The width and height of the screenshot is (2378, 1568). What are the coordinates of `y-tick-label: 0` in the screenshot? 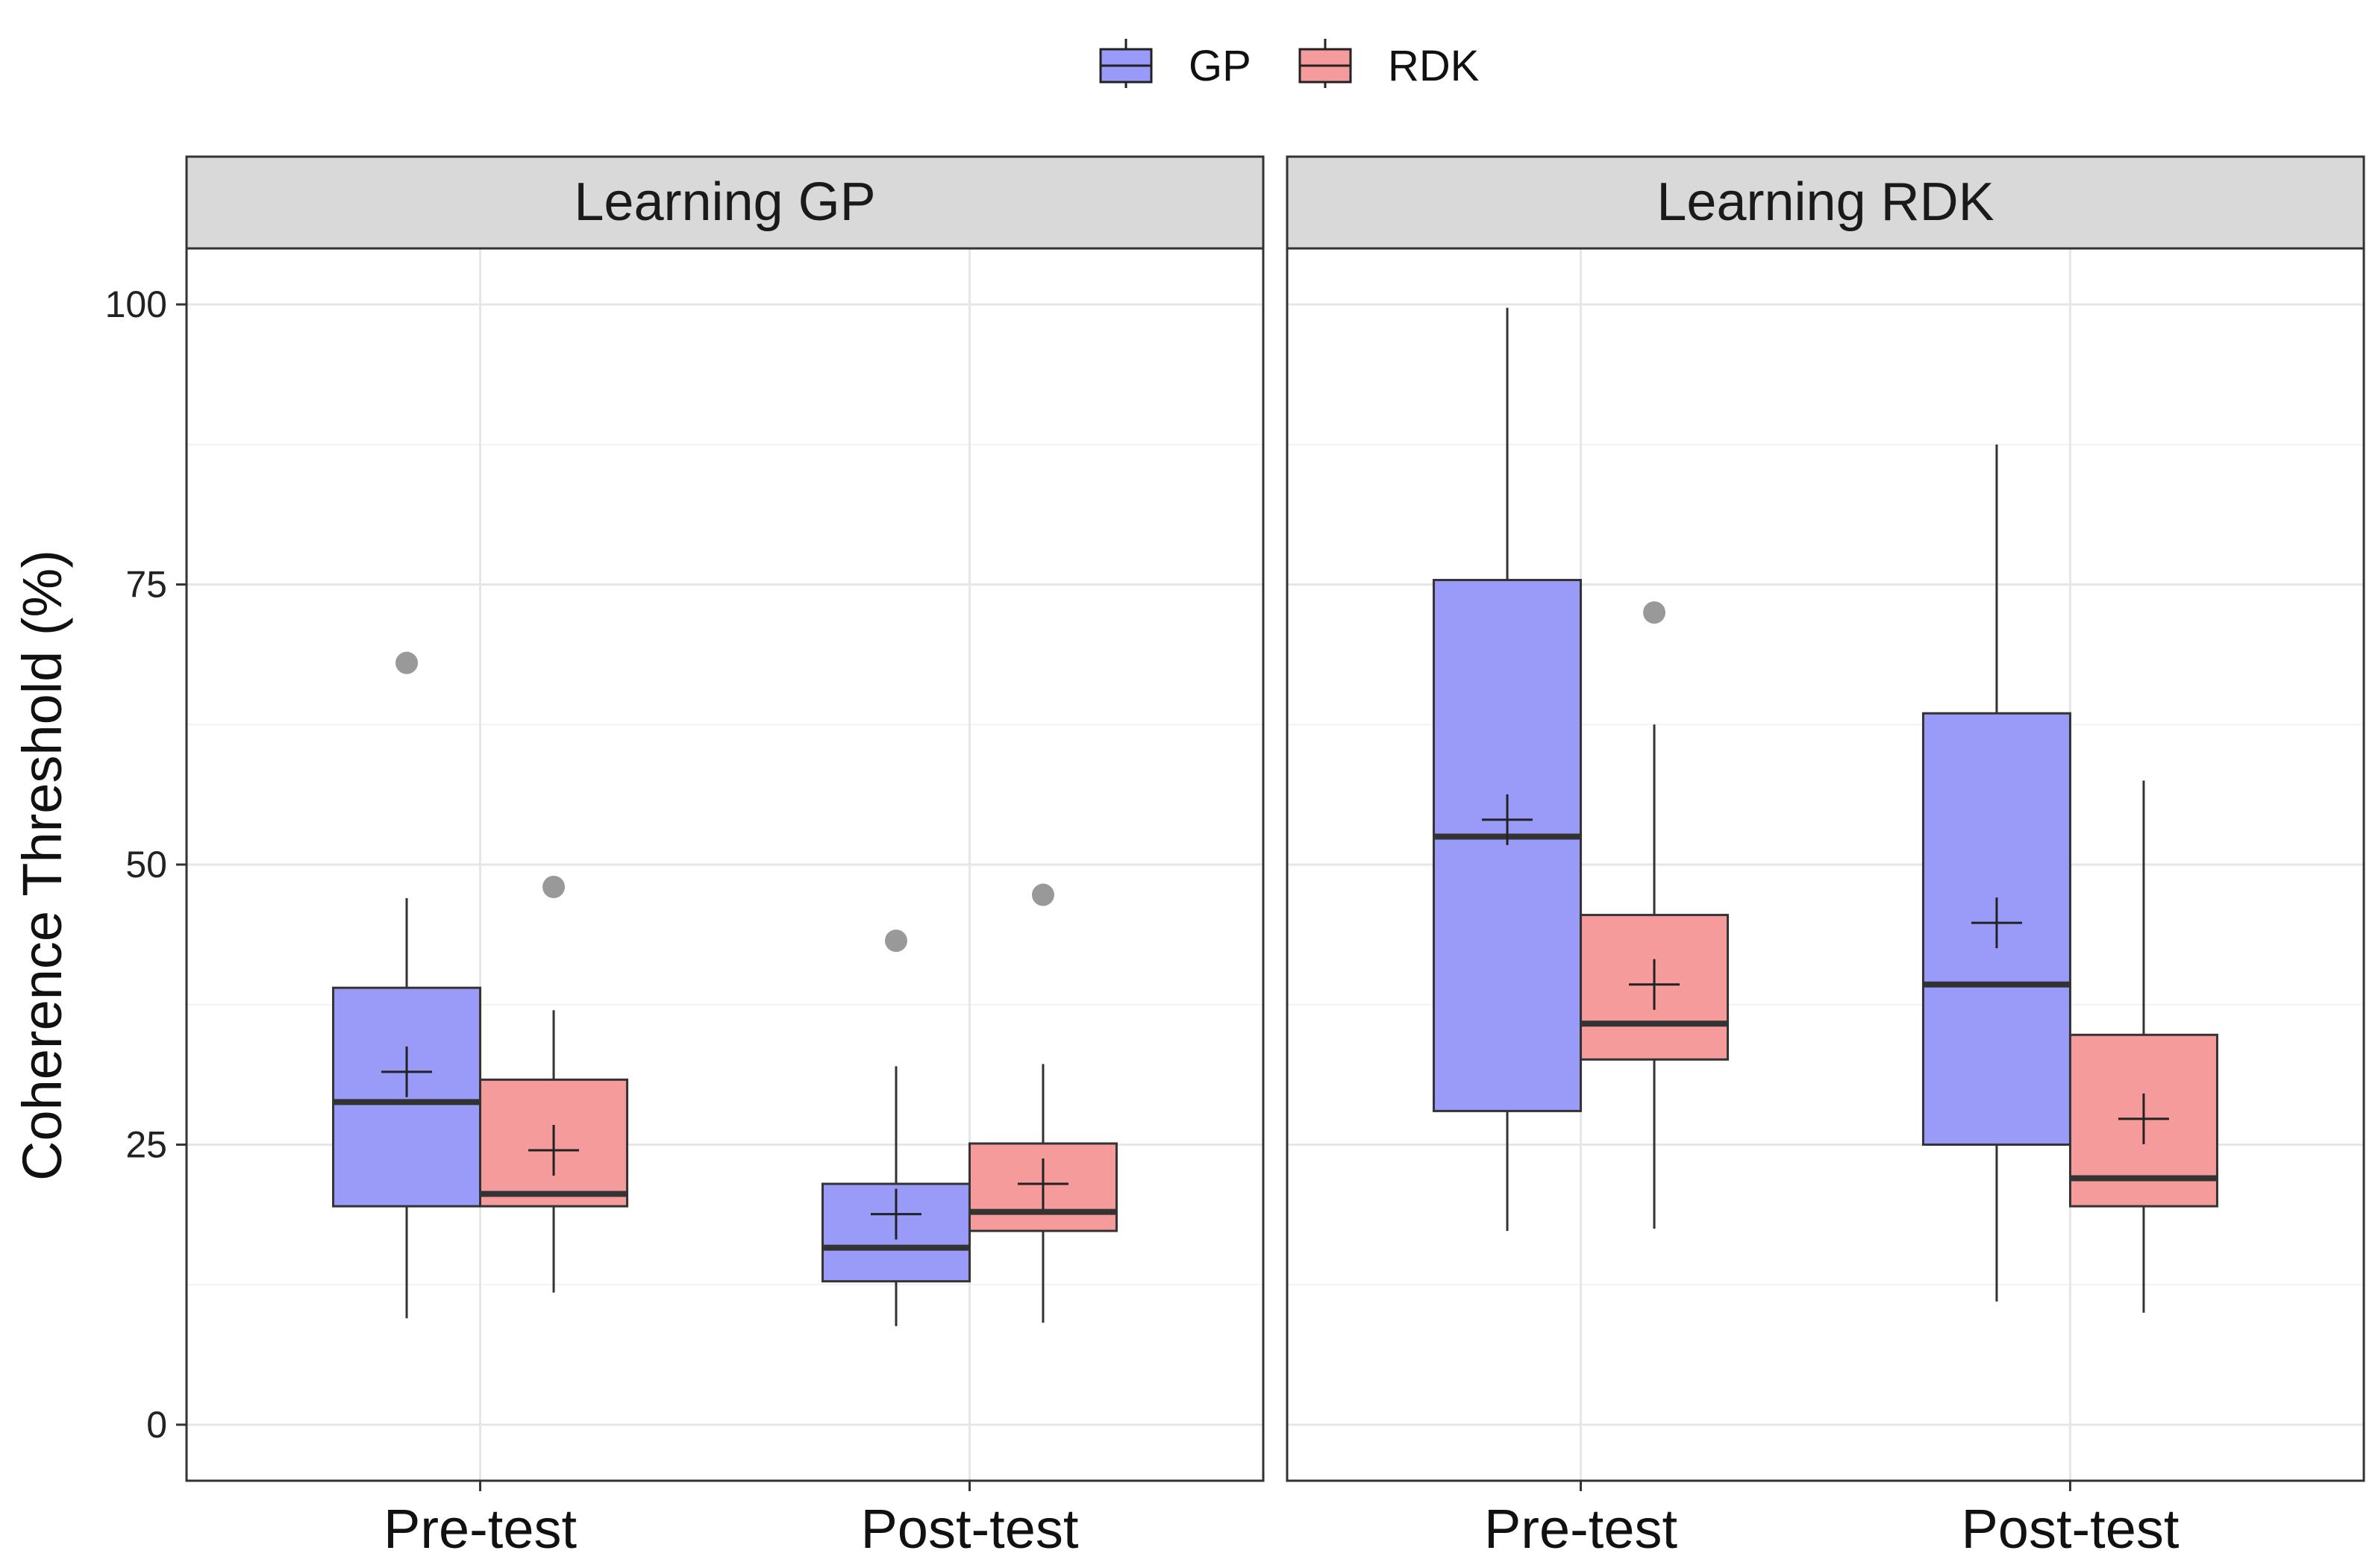 It's located at (156, 1425).